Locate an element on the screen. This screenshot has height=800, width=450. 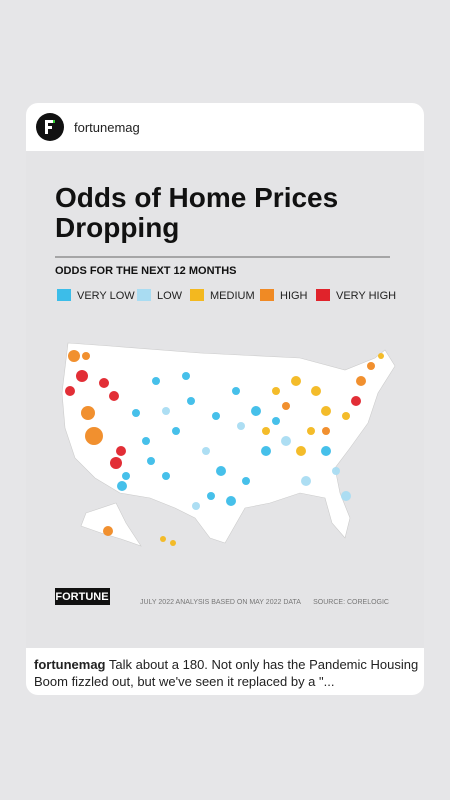
source: SOURCE: CORELOGIC is located at coordinates (351, 602).